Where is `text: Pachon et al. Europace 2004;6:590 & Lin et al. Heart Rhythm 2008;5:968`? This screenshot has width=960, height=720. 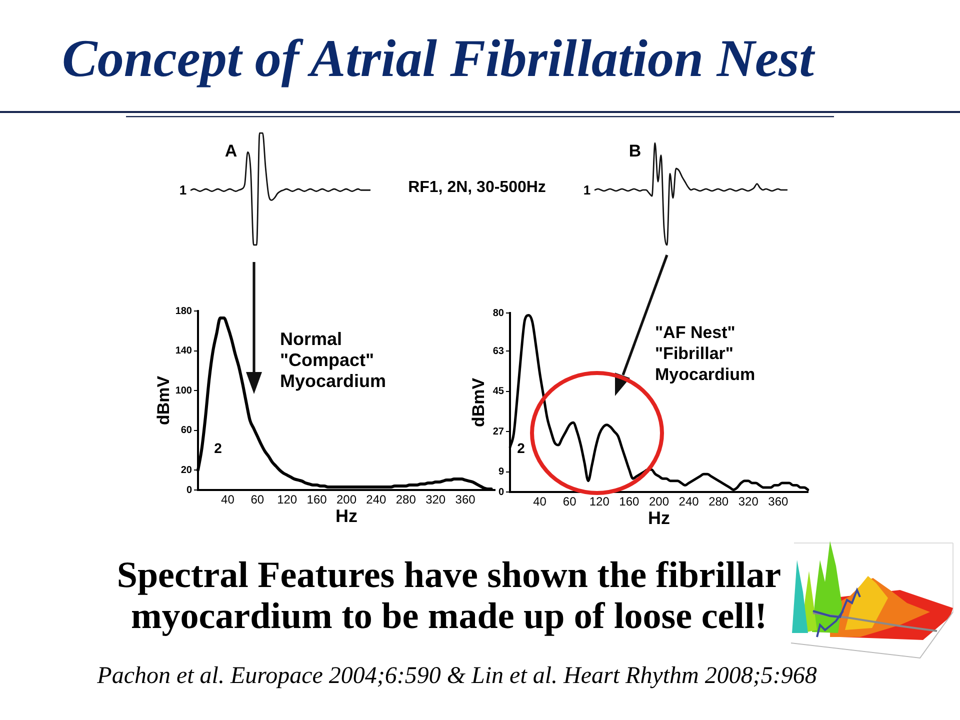 text: Pachon et al. Europace 2004;6:590 & Lin et al. Heart Rhythm 2008;5:968 is located at coordinates (457, 676).